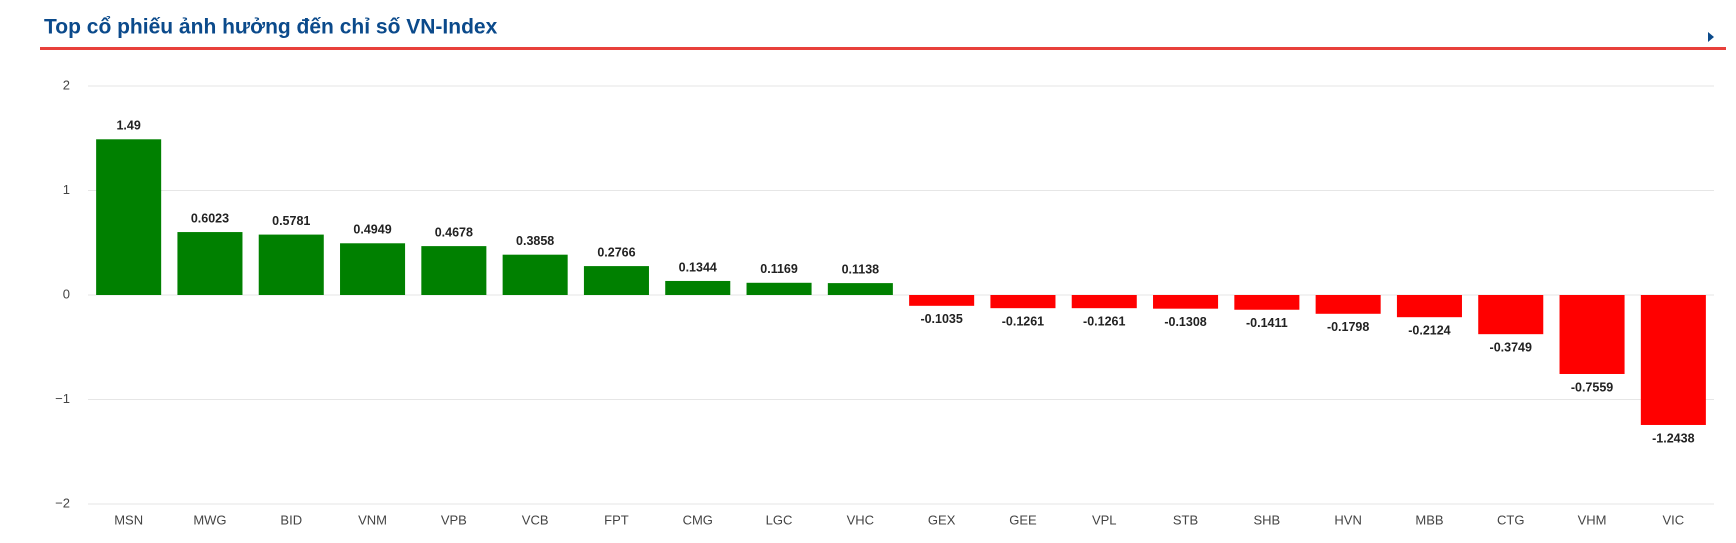 The height and width of the screenshot is (543, 1736). What do you see at coordinates (128, 519) in the screenshot?
I see `x-tick-label: MSN` at bounding box center [128, 519].